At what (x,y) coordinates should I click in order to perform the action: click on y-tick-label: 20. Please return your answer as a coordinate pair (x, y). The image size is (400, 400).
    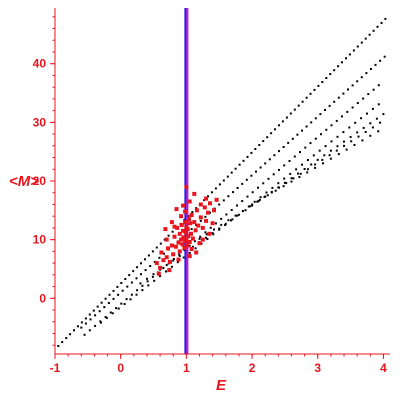
    Looking at the image, I should click on (40, 181).